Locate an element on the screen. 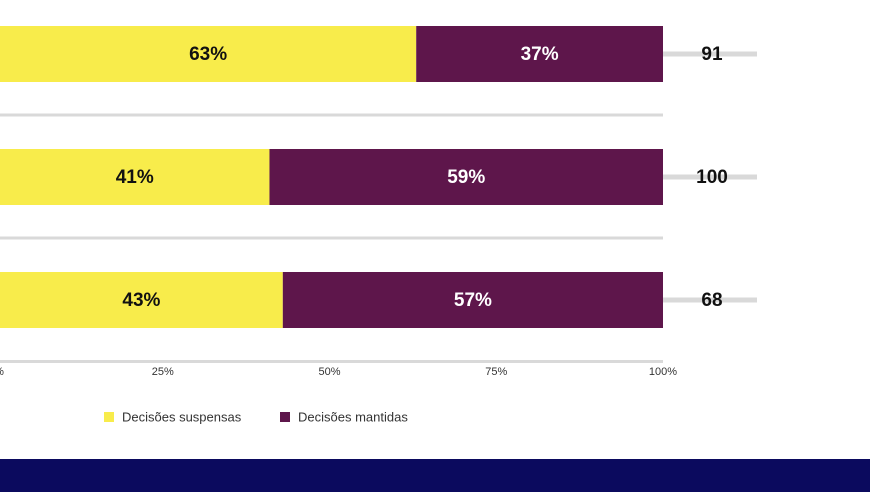 This screenshot has width=870, height=492. x-tick-label: 100% is located at coordinates (663, 372).